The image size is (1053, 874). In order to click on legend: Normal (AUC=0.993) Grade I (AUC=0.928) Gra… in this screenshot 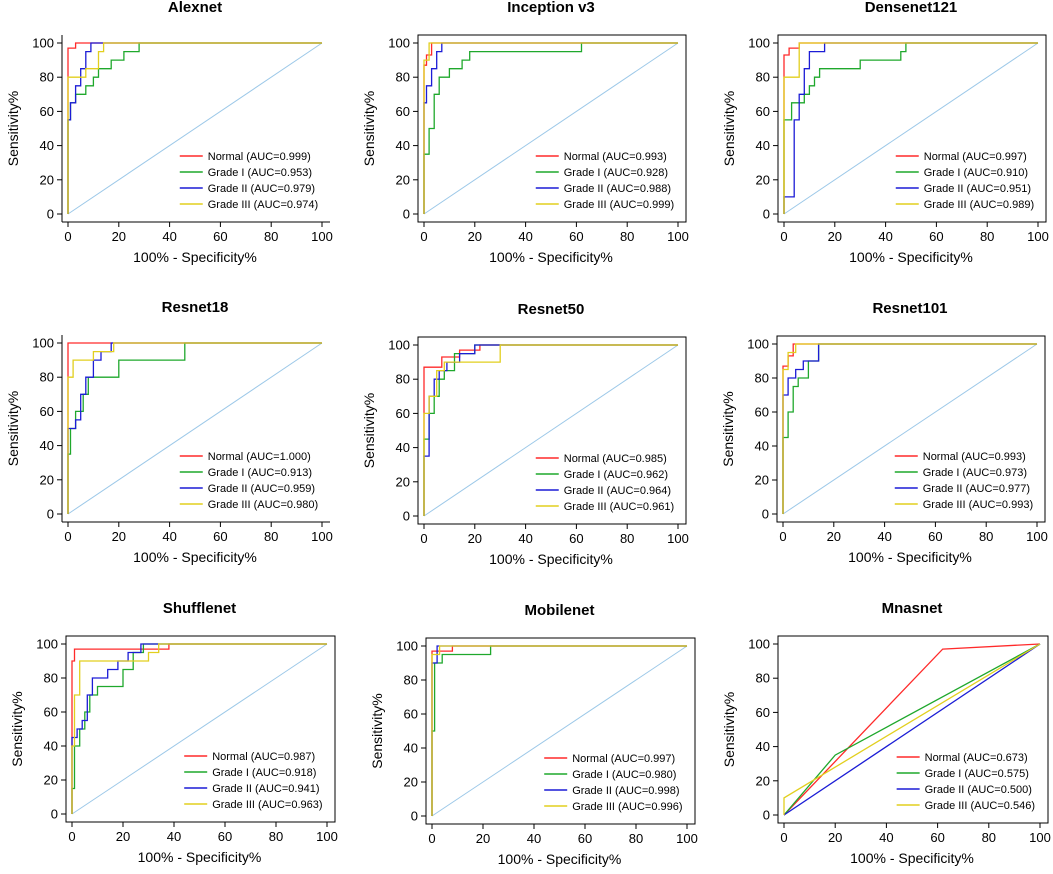, I will do `click(604, 181)`.